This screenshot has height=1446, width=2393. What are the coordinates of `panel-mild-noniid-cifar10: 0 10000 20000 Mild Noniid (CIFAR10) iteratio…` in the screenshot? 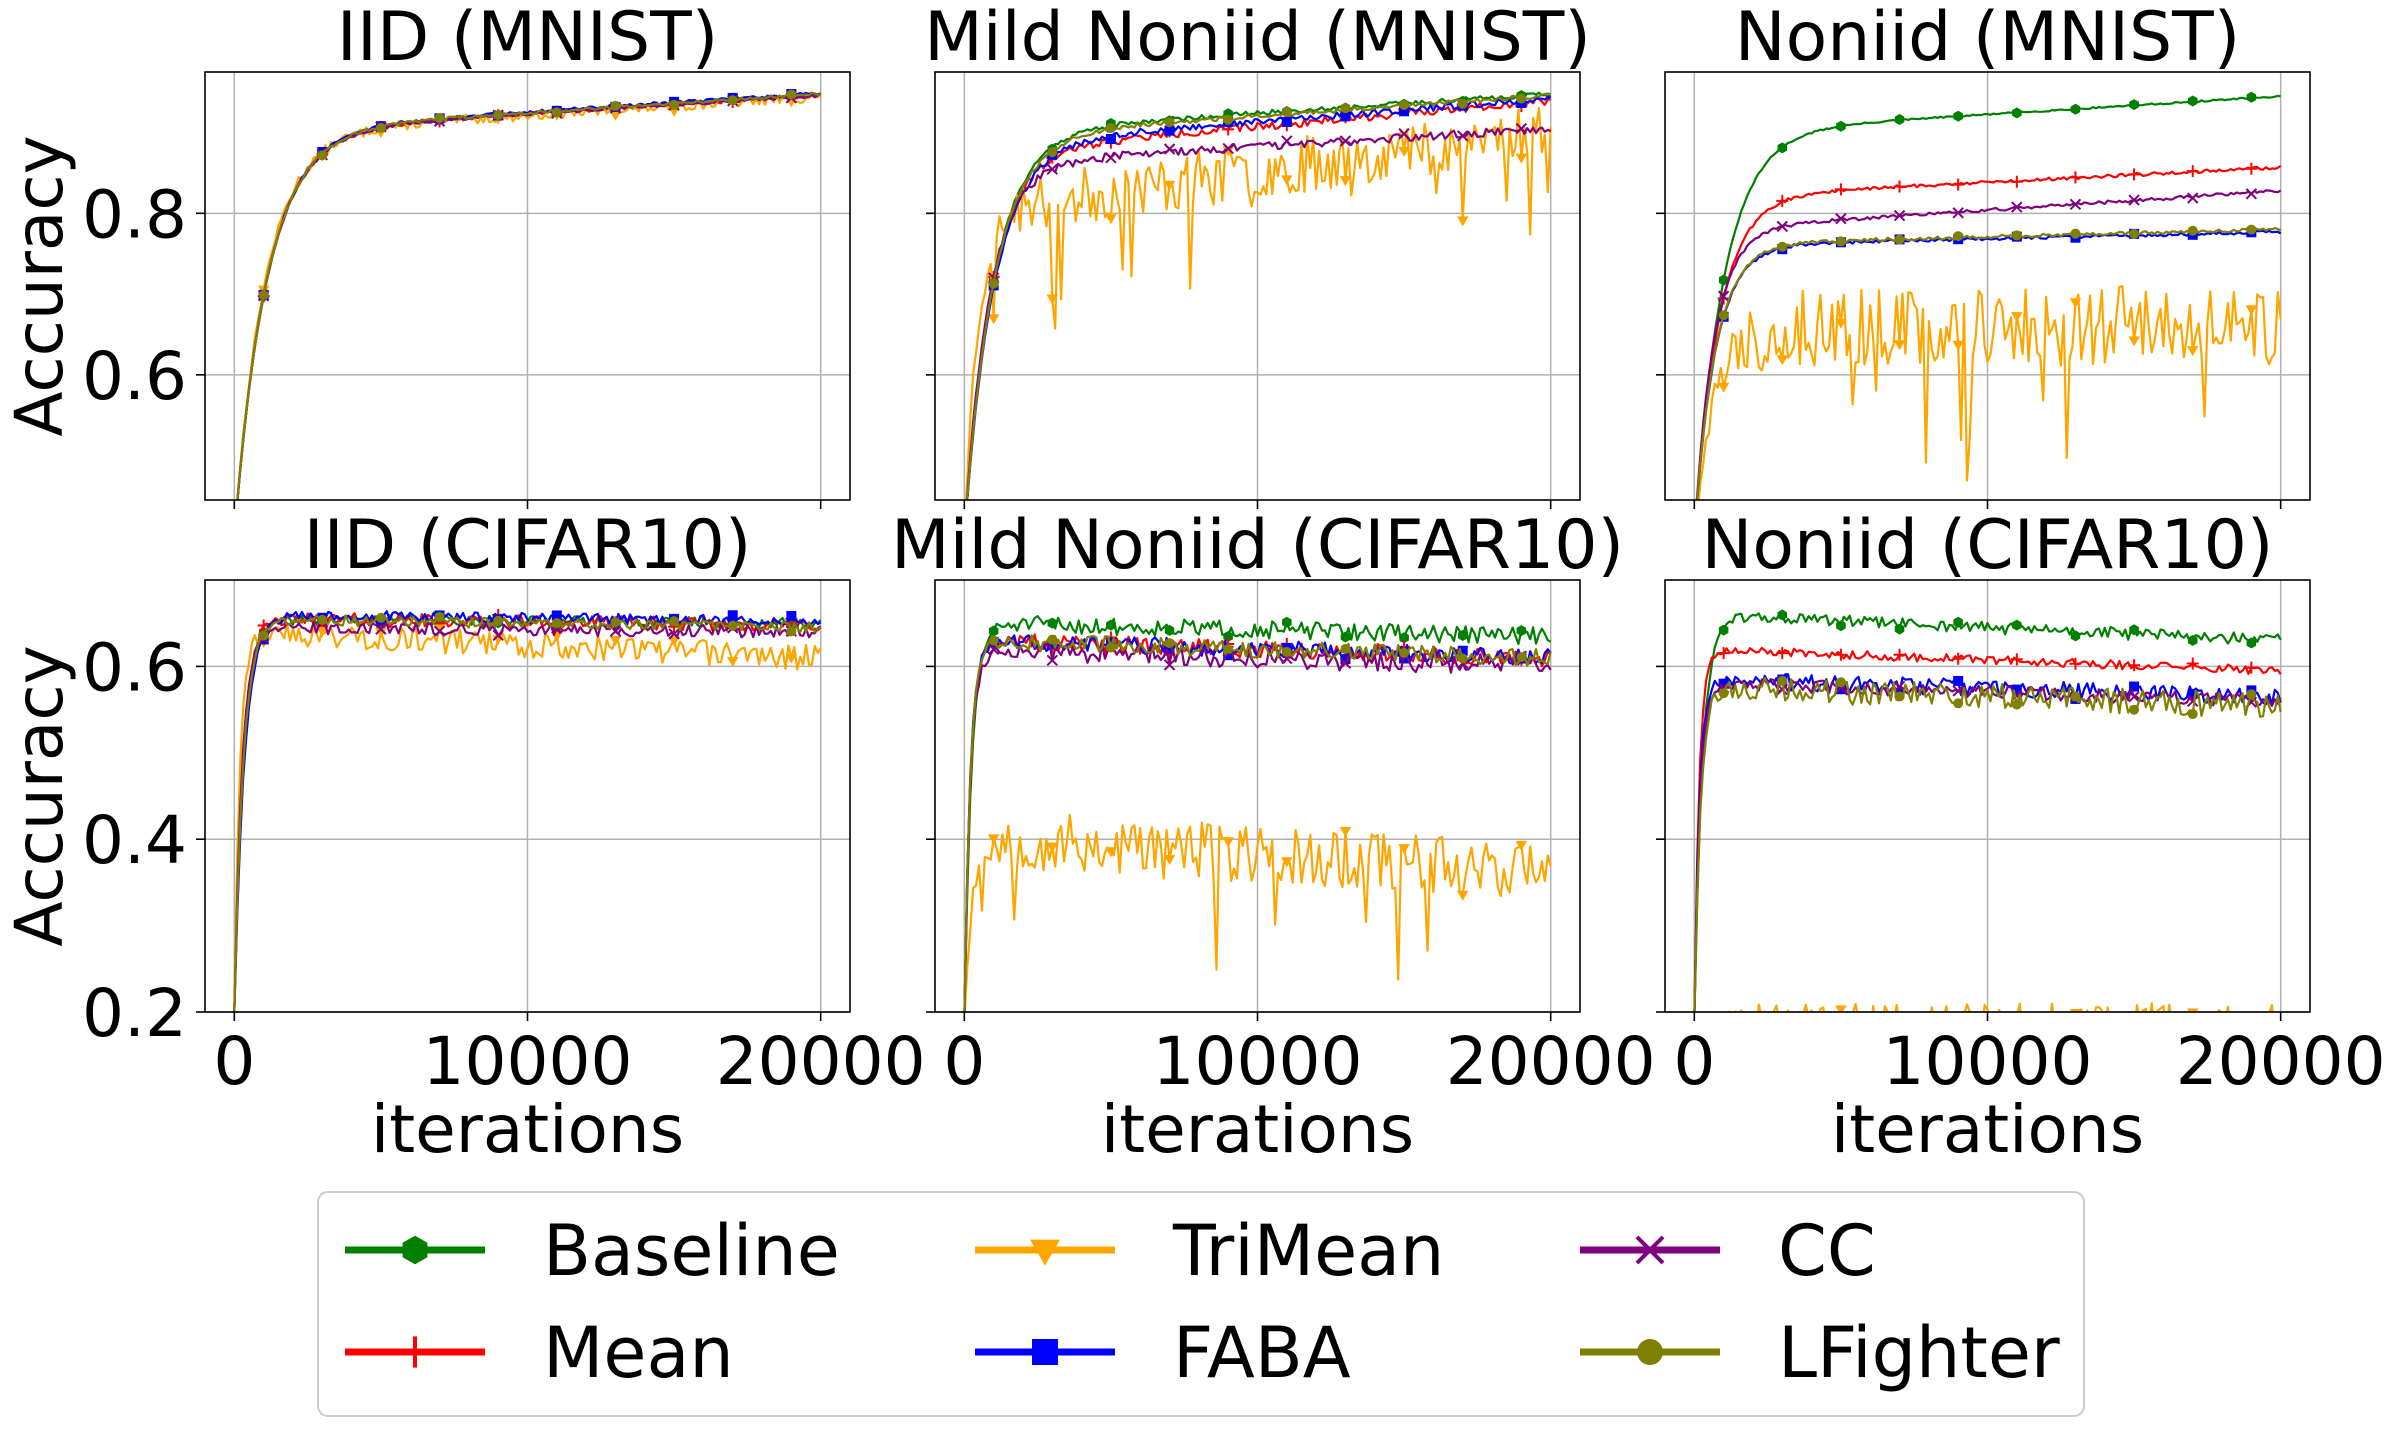 It's located at (1273, 837).